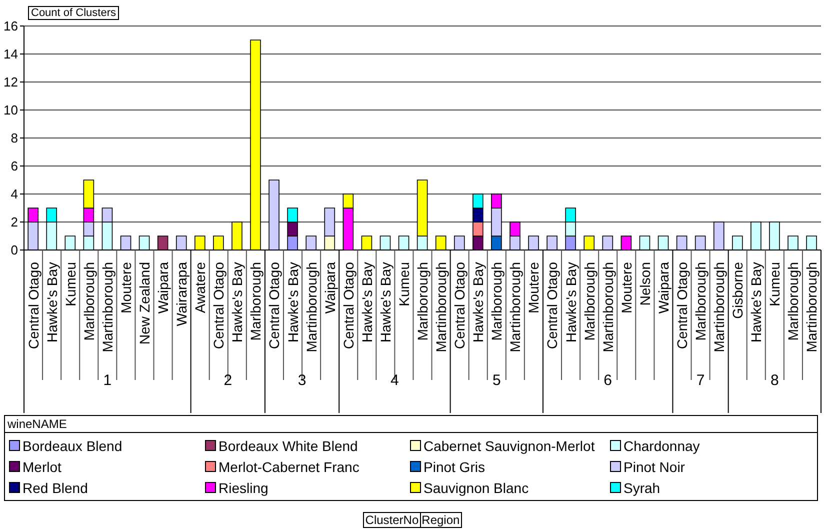  Describe the element at coordinates (410, 424) in the screenshot. I see `legend-title: wineNAME` at that location.